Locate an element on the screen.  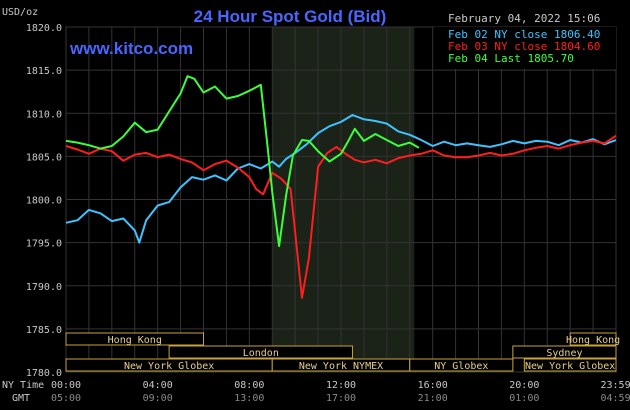
legend-box is located at coordinates (525, 48).